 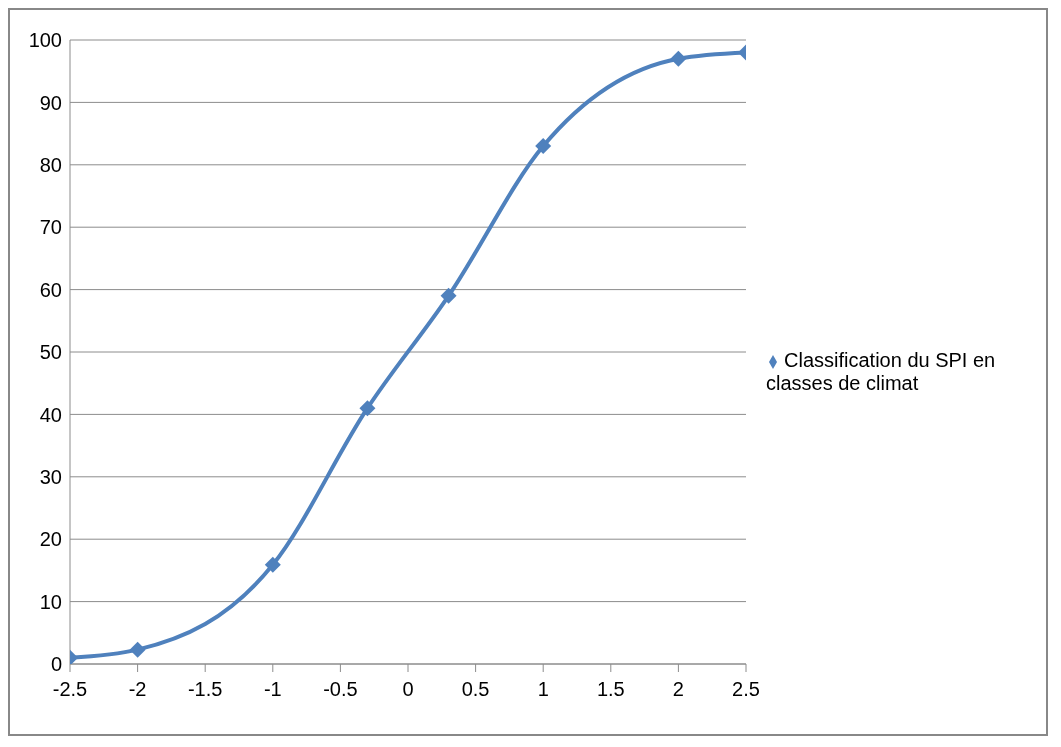 What do you see at coordinates (50, 227) in the screenshot?
I see `y-tick-label: 70` at bounding box center [50, 227].